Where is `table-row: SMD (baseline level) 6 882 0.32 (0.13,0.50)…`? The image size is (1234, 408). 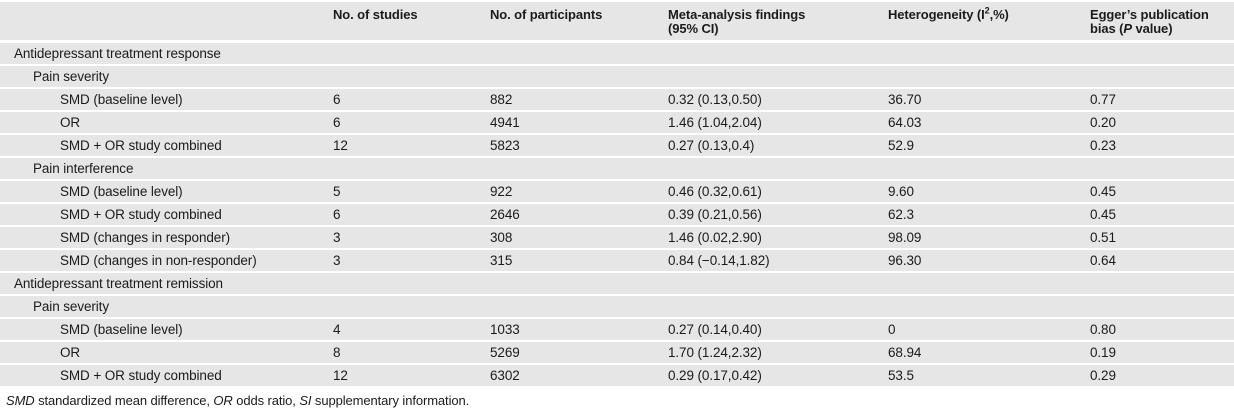 table-row: SMD (baseline level) 6 882 0.32 (0.13,0.50)… is located at coordinates (617, 99).